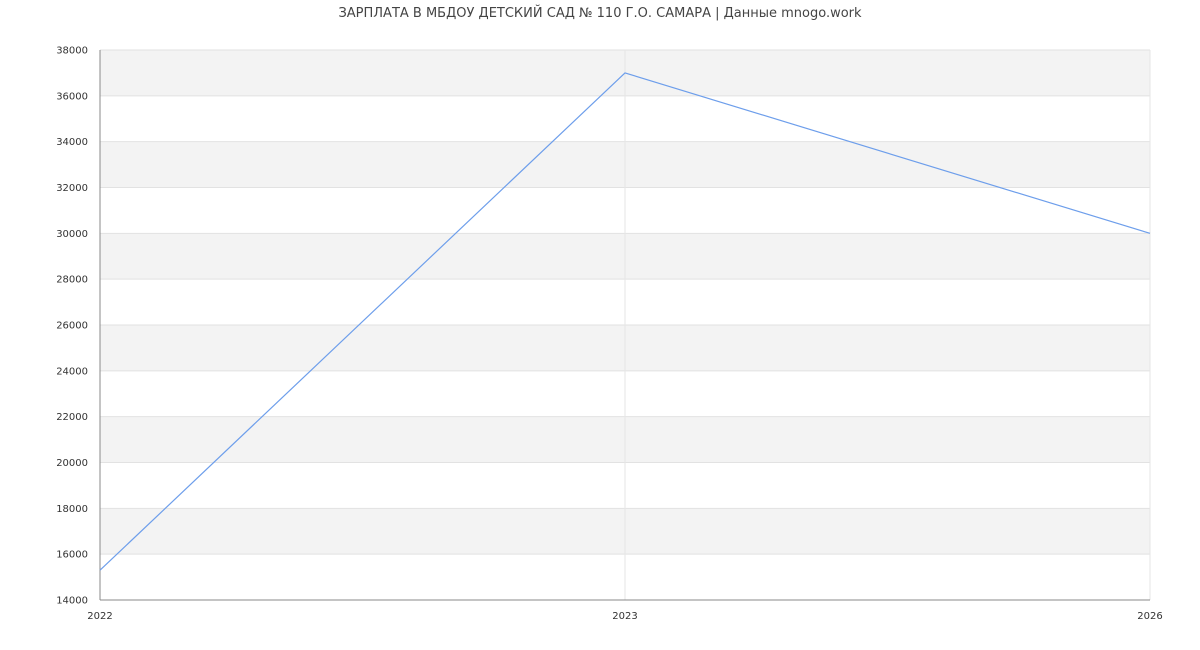 This screenshot has width=1200, height=650. I want to click on y-tick-label: 18000, so click(72, 509).